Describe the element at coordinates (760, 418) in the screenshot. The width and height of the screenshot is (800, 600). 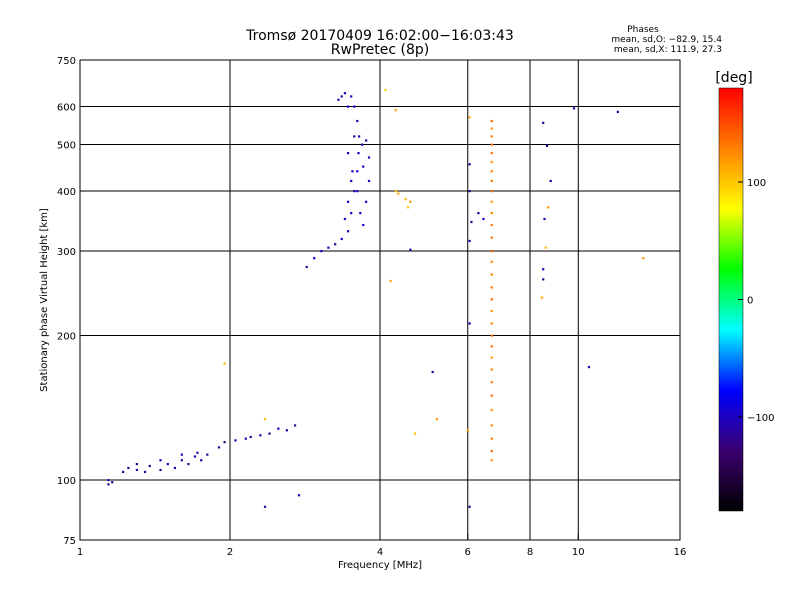
I see `colorbar-tick-label: −100` at that location.